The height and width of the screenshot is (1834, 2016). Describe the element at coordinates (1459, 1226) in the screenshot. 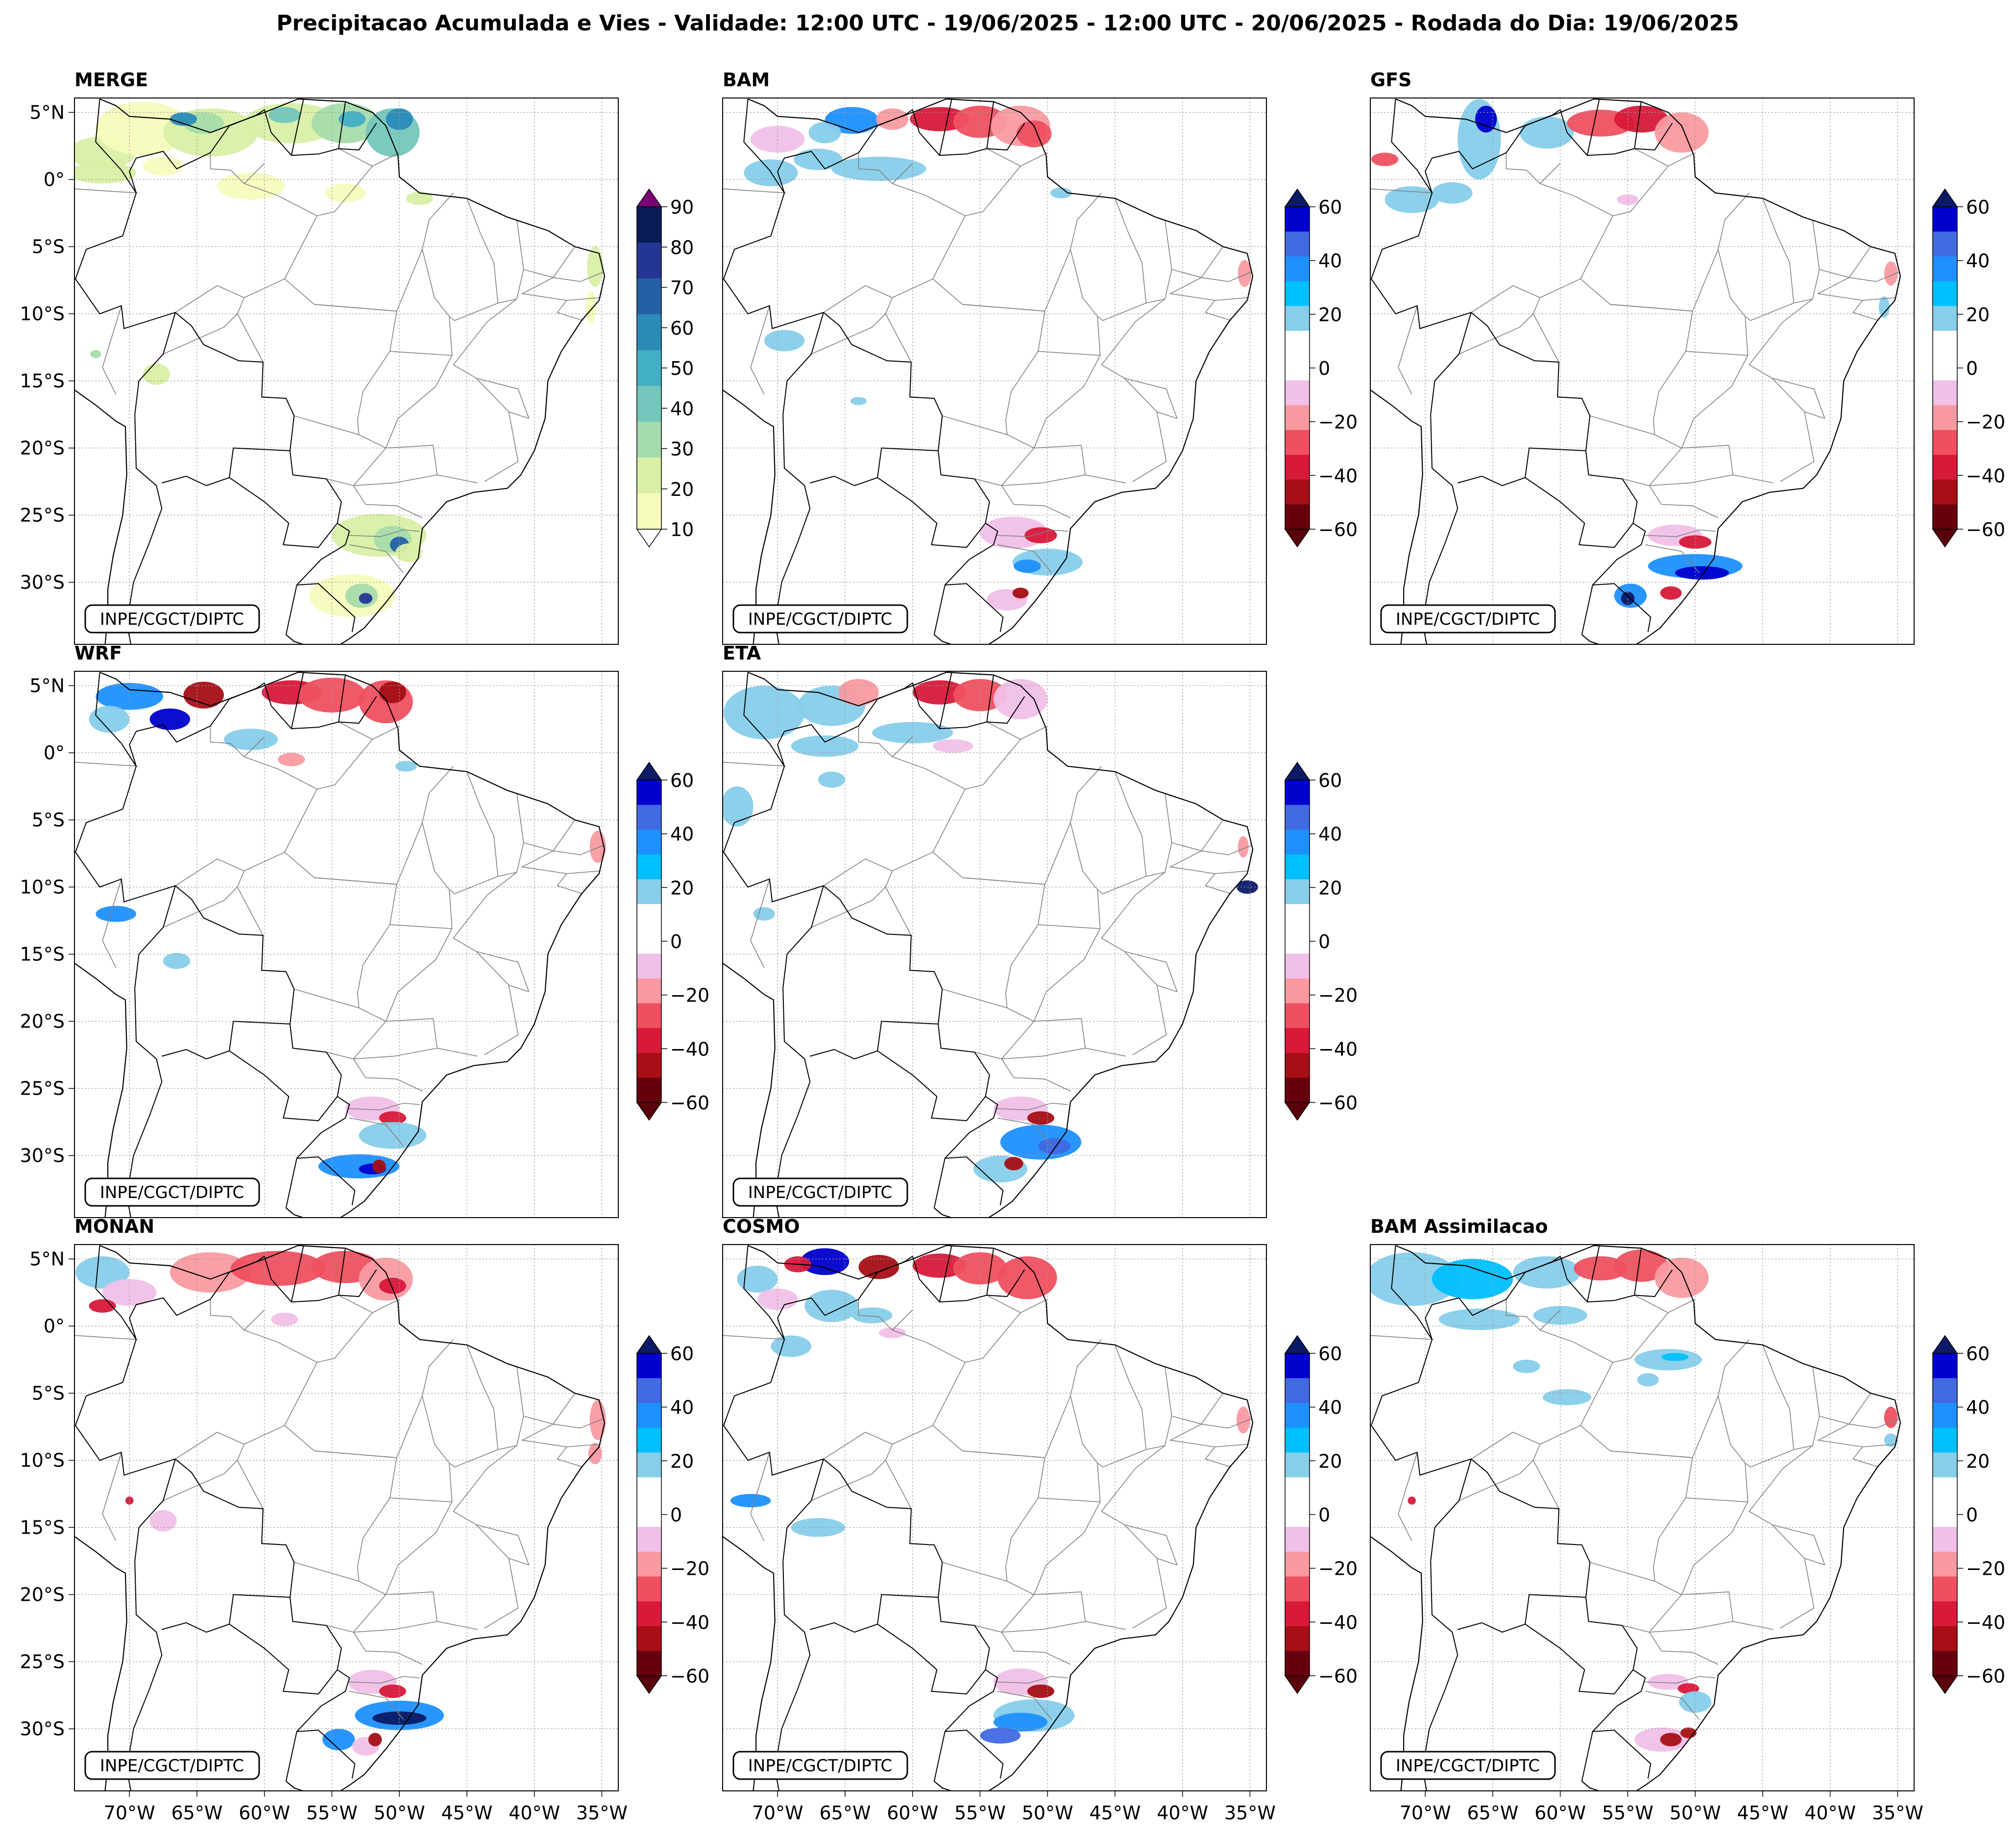

I see `panel-title: BAM Assimilacao` at that location.